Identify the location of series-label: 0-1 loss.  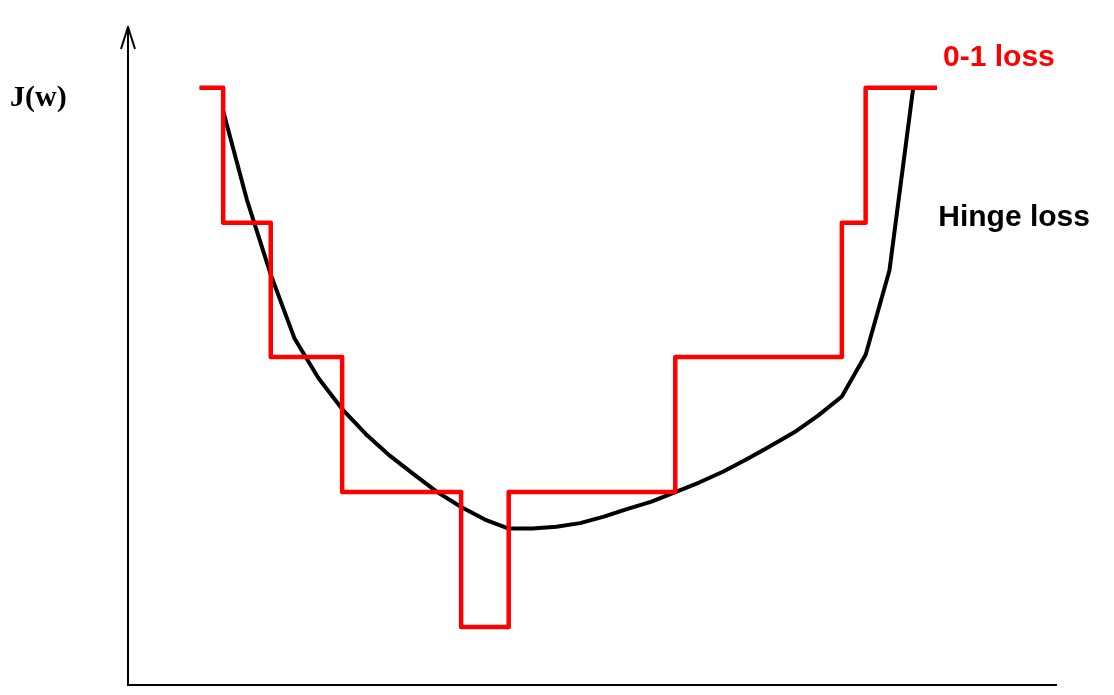
(999, 55).